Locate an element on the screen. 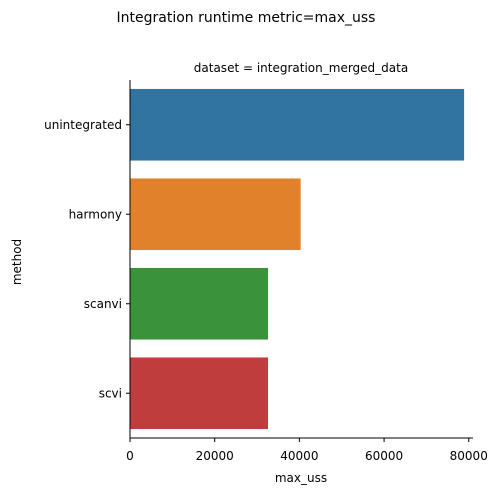  y-tick-label: scanvi is located at coordinates (103, 304).